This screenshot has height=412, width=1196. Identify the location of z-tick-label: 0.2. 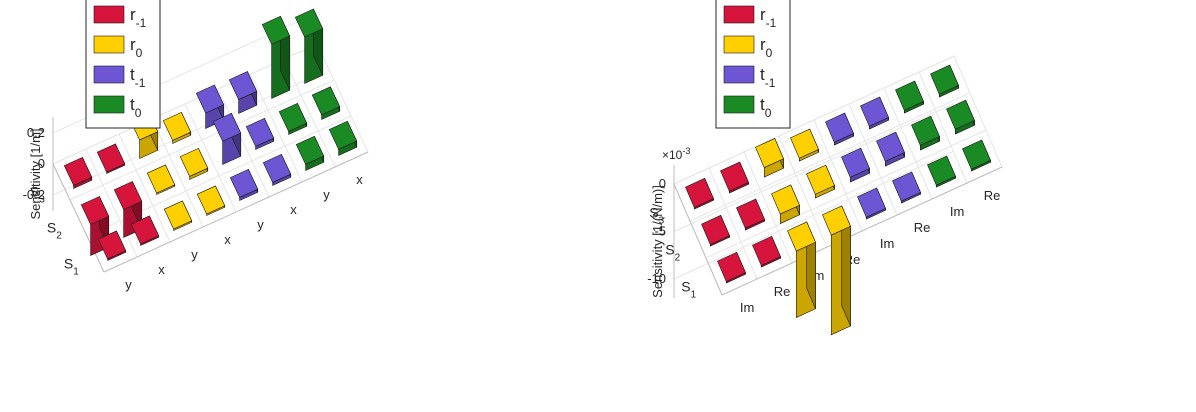
(36, 132).